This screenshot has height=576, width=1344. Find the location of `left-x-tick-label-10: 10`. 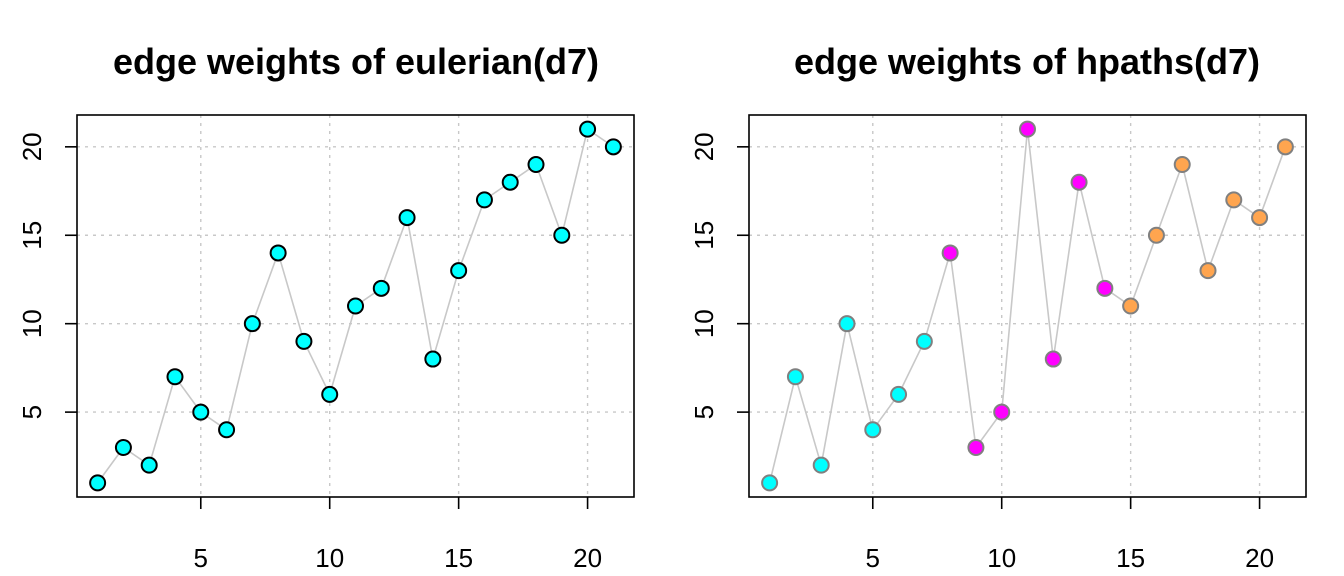

left-x-tick-label-10: 10 is located at coordinates (329, 558).